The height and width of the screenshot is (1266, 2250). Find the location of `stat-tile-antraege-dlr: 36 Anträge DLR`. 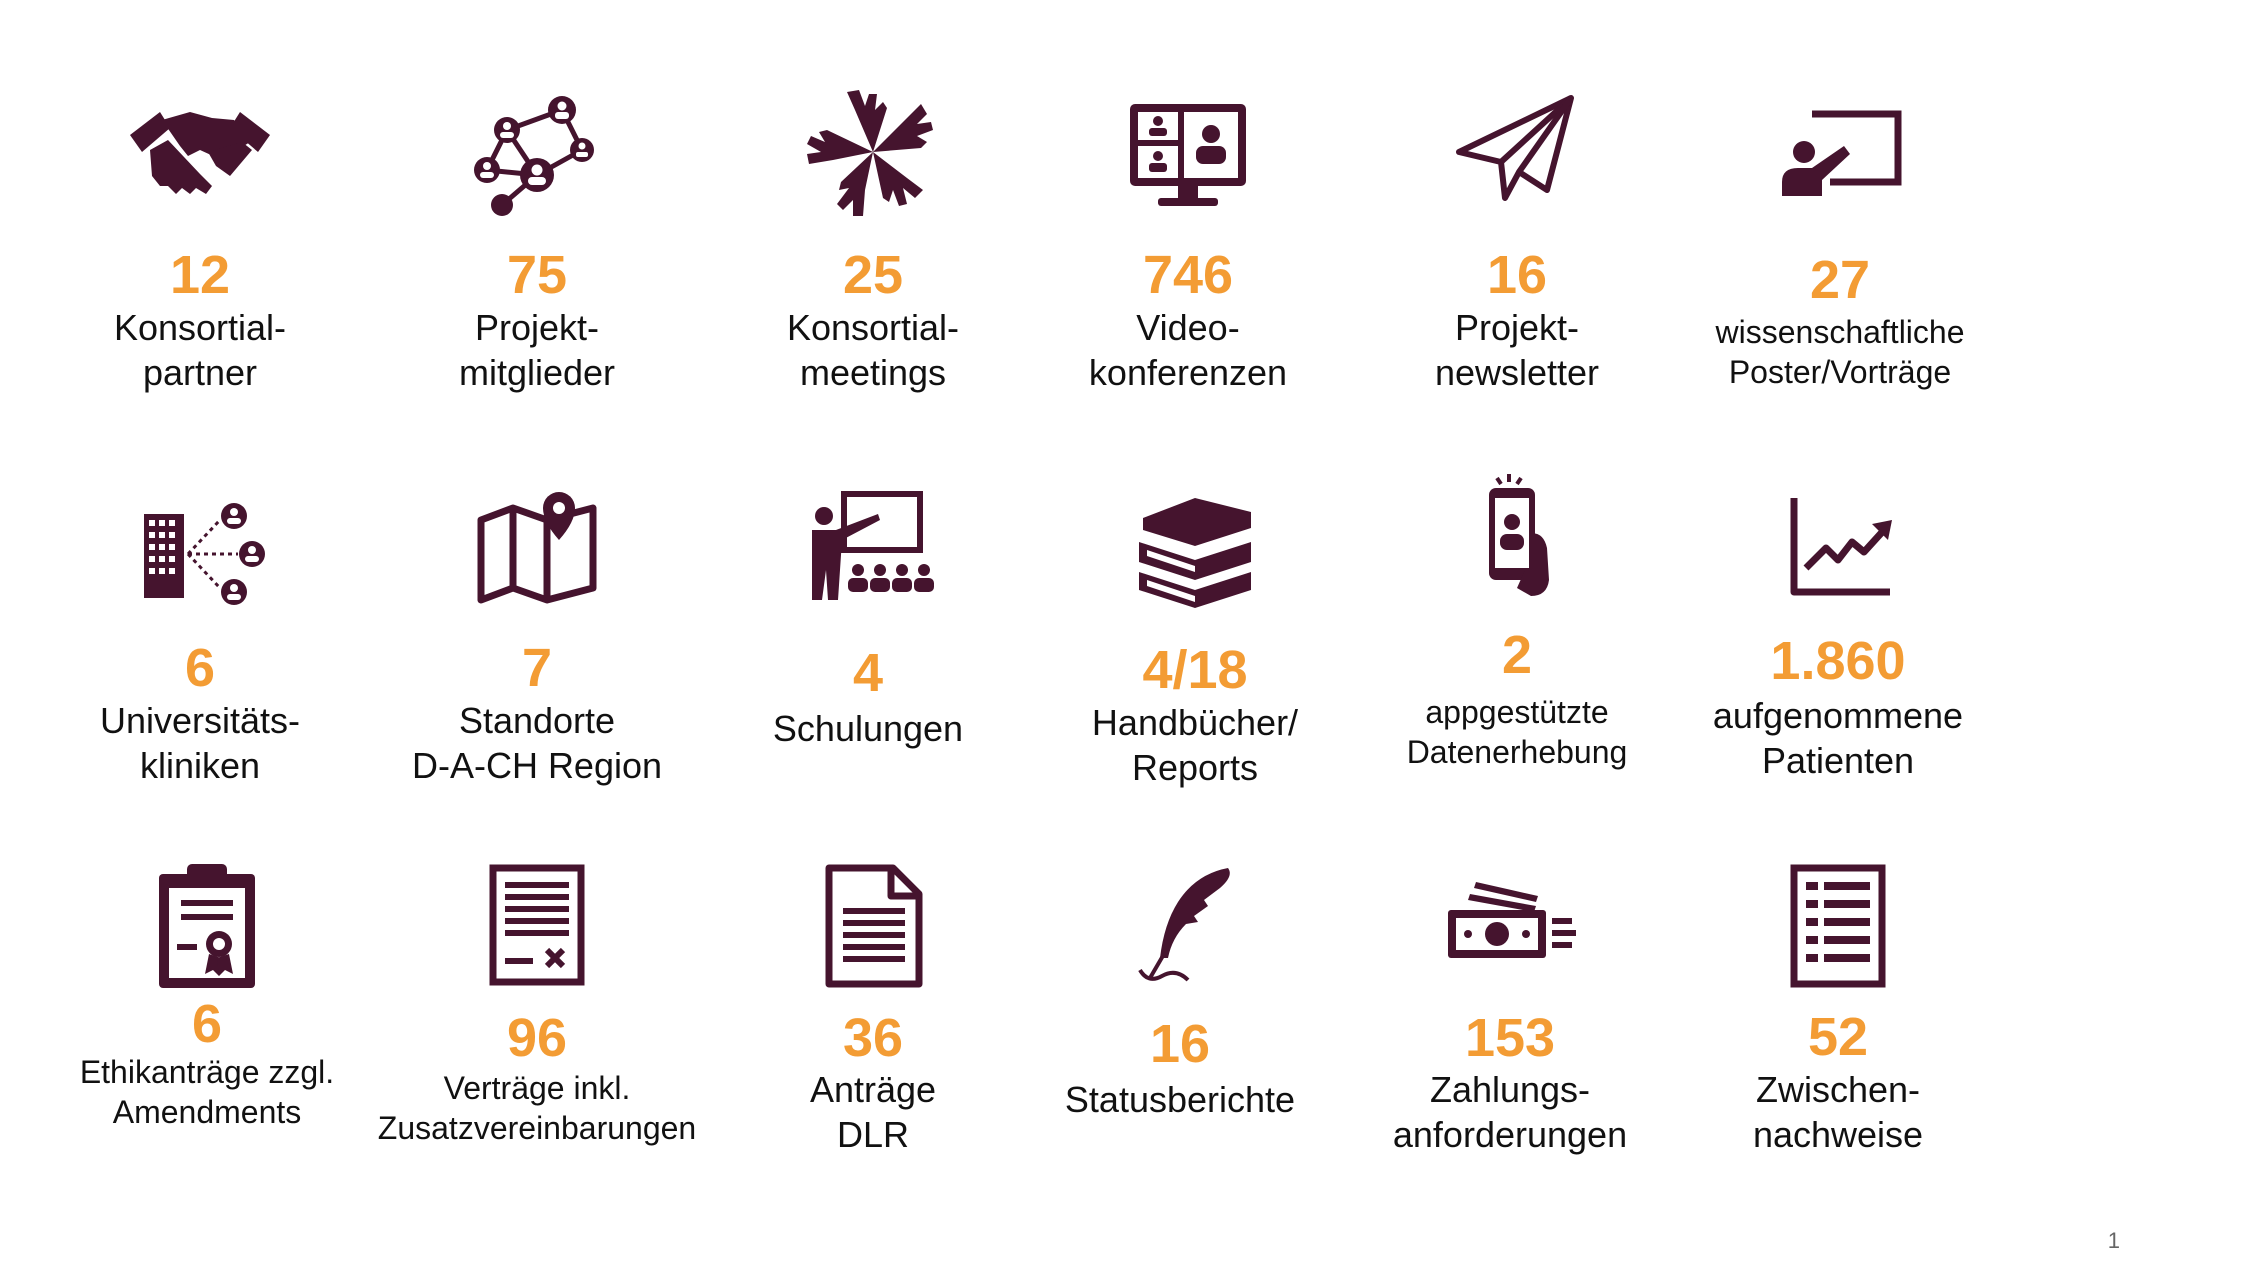

stat-tile-antraege-dlr: 36 Anträge DLR is located at coordinates (873, 1022).